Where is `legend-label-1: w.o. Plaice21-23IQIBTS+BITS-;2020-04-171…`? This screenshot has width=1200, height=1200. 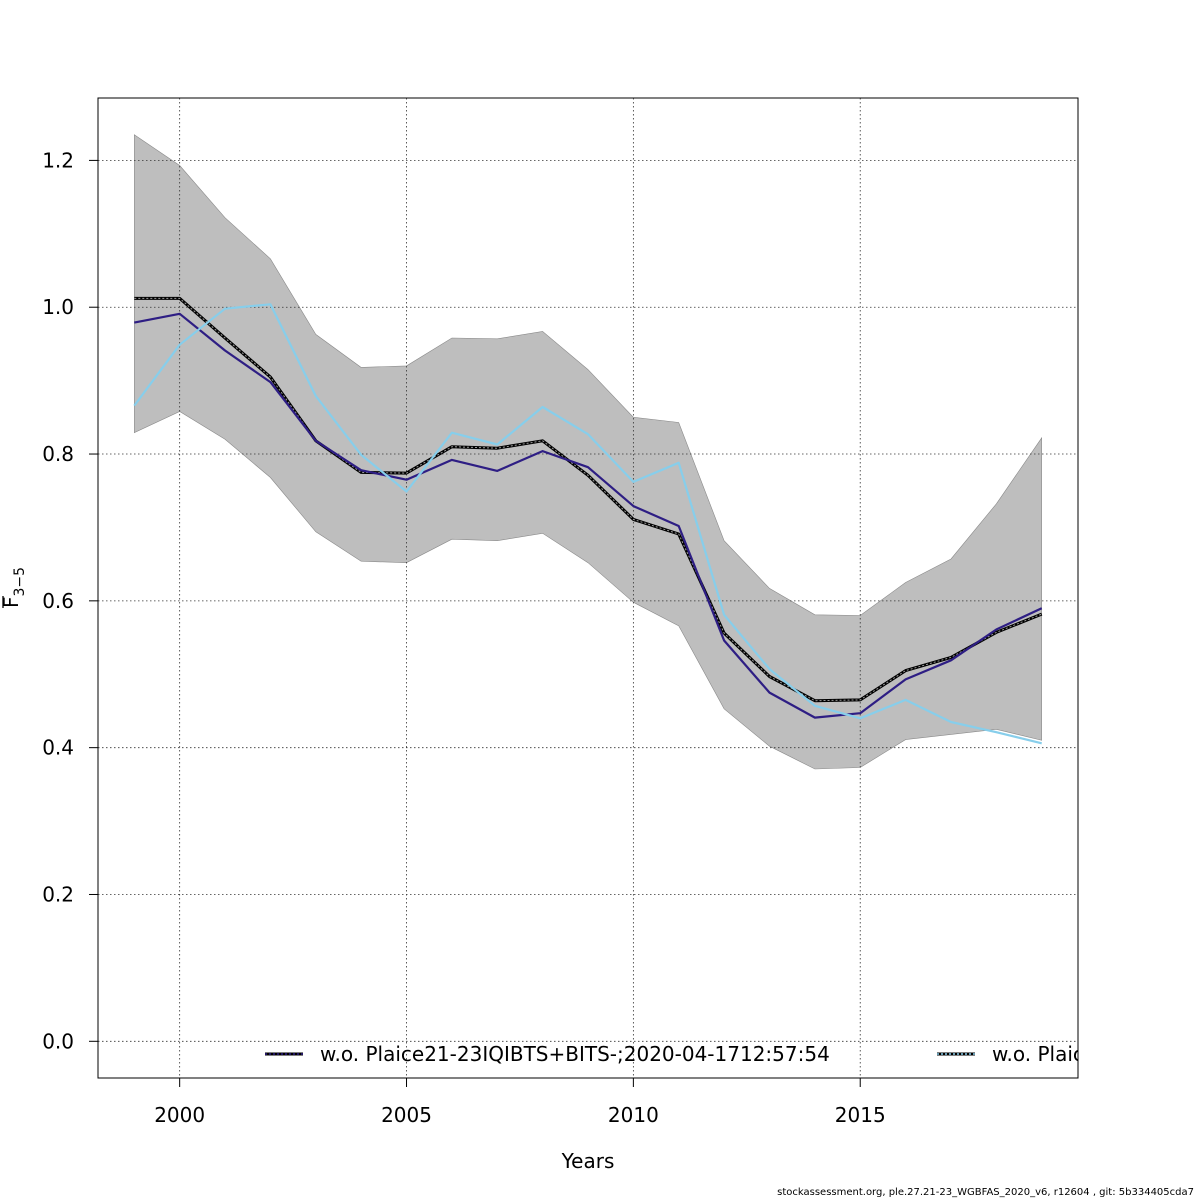 legend-label-1: w.o. Plaice21-23IQIBTS+BITS-;2020-04-171… is located at coordinates (1096, 1054).